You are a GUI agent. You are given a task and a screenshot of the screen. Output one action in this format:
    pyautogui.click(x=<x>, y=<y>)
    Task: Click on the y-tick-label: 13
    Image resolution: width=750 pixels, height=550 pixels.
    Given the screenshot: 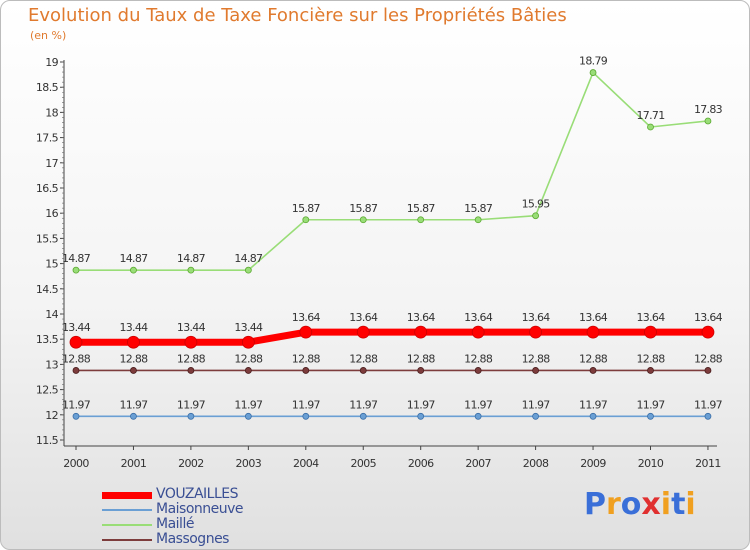 What is the action you would take?
    pyautogui.click(x=51, y=364)
    